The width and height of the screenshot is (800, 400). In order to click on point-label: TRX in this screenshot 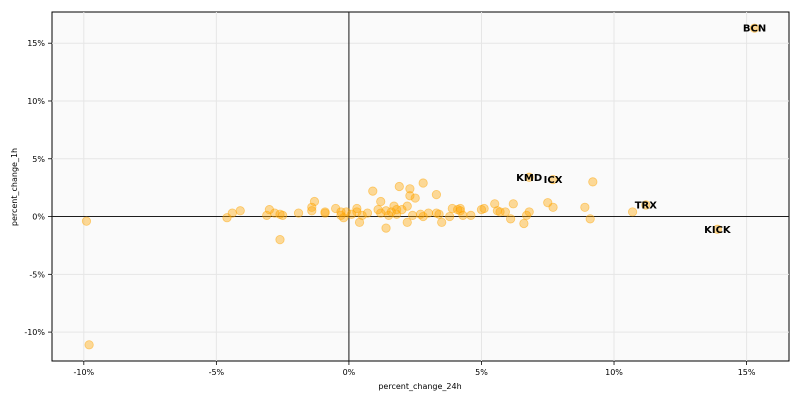, I will do `click(646, 205)`.